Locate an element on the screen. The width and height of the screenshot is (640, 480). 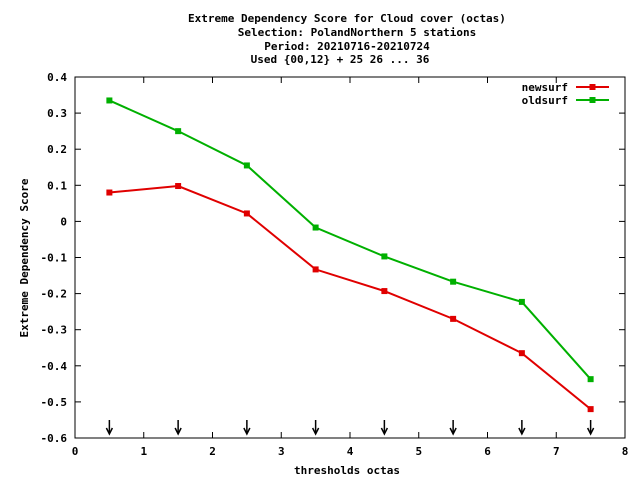
y-tick-label: -0.2 is located at coordinates (54, 294).